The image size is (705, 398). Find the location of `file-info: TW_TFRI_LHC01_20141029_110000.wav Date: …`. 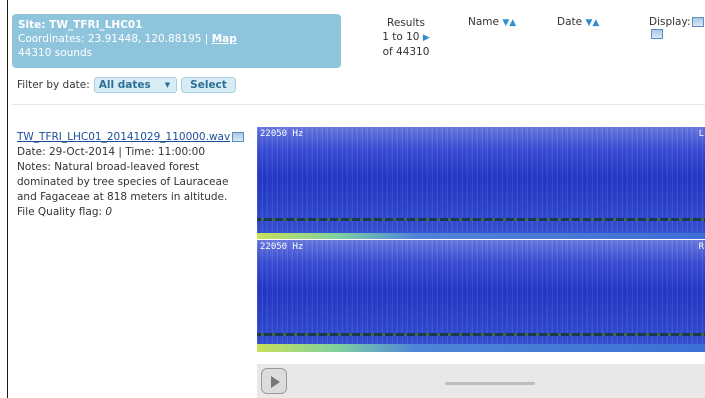

file-info: TW_TFRI_LHC01_20141029_110000.wav Date: … is located at coordinates (133, 175).